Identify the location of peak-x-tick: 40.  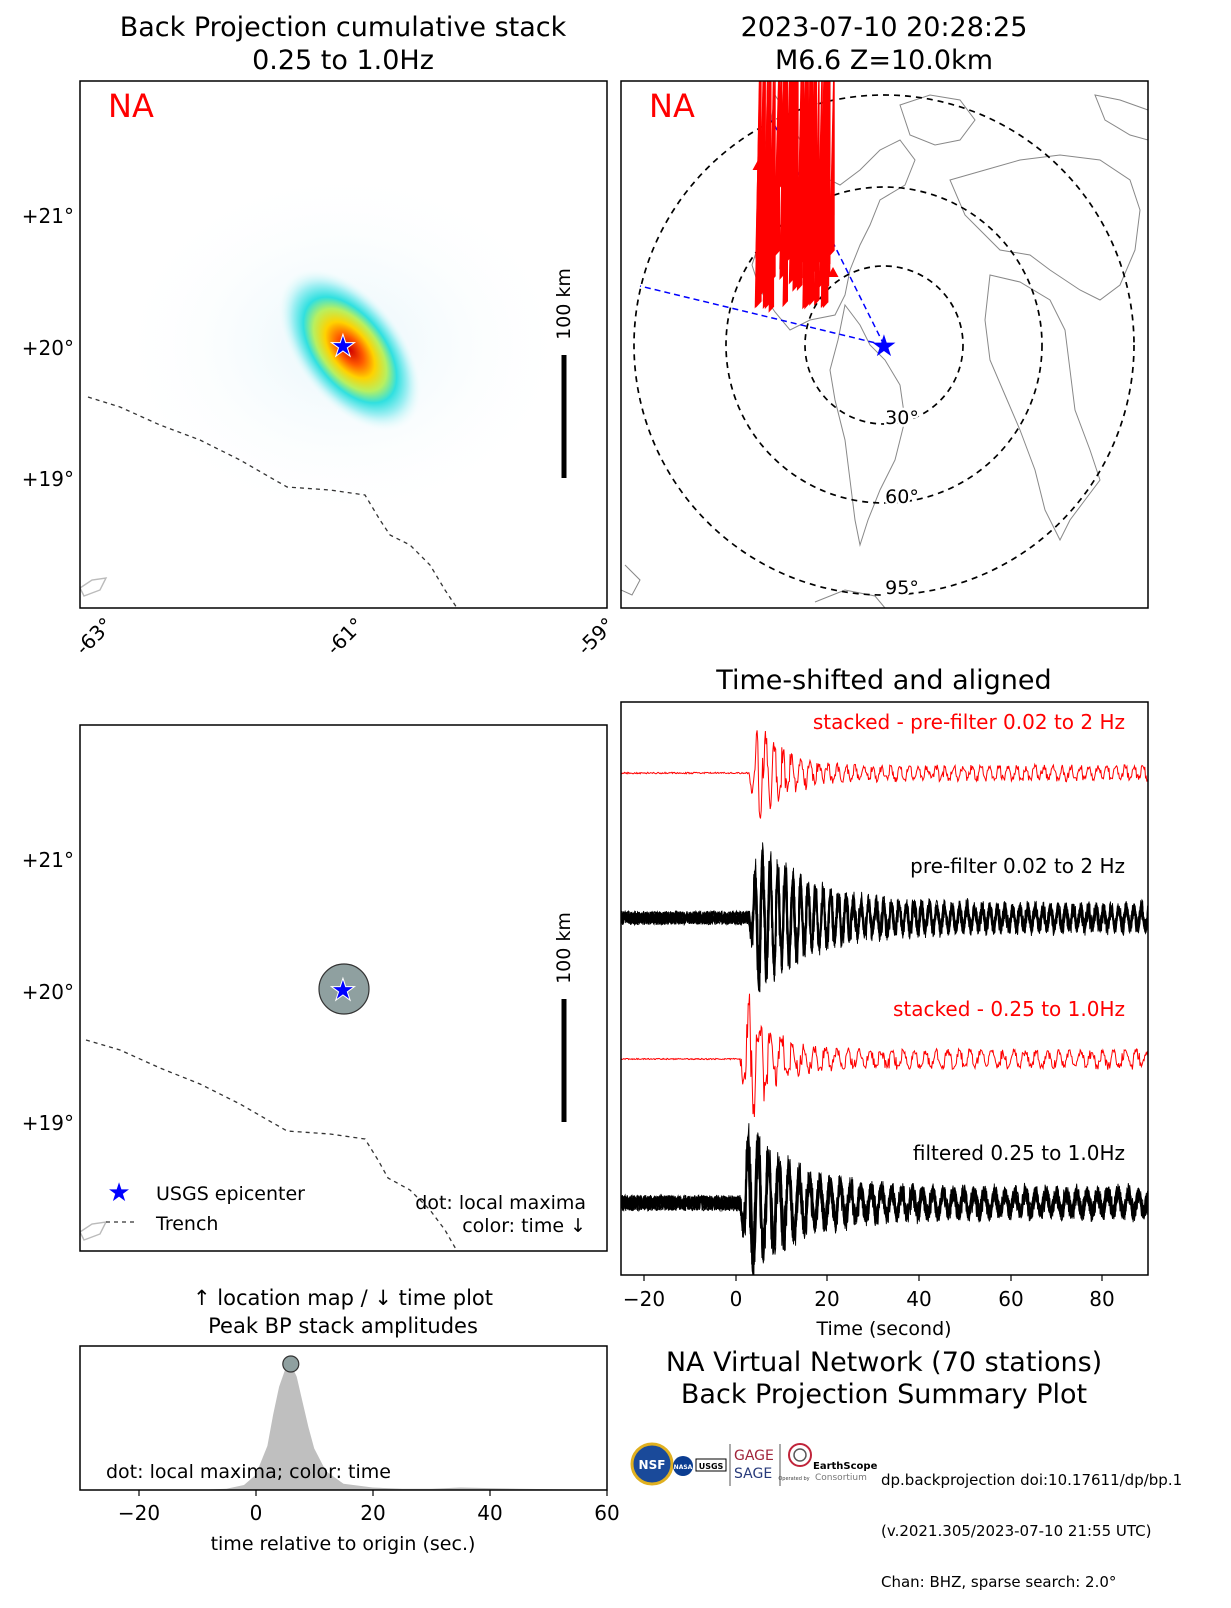
(489, 1513).